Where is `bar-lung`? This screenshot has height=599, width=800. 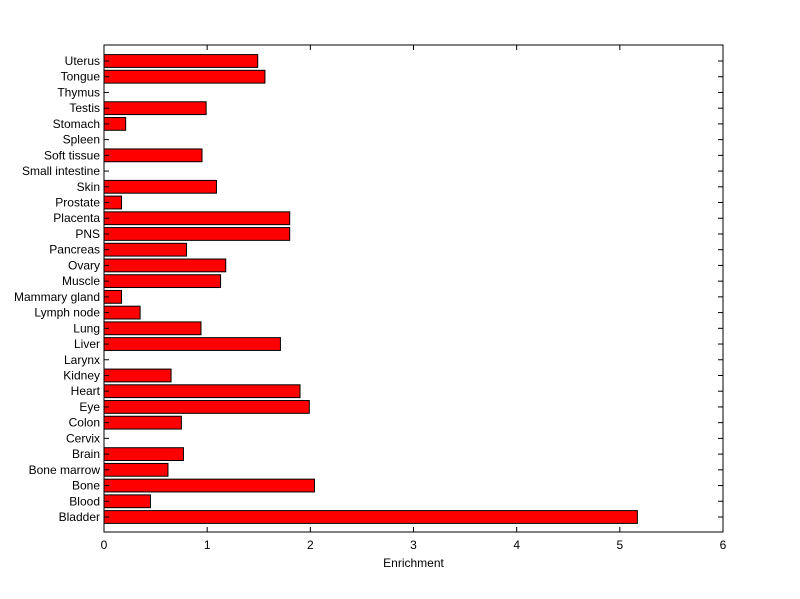 bar-lung is located at coordinates (152, 328).